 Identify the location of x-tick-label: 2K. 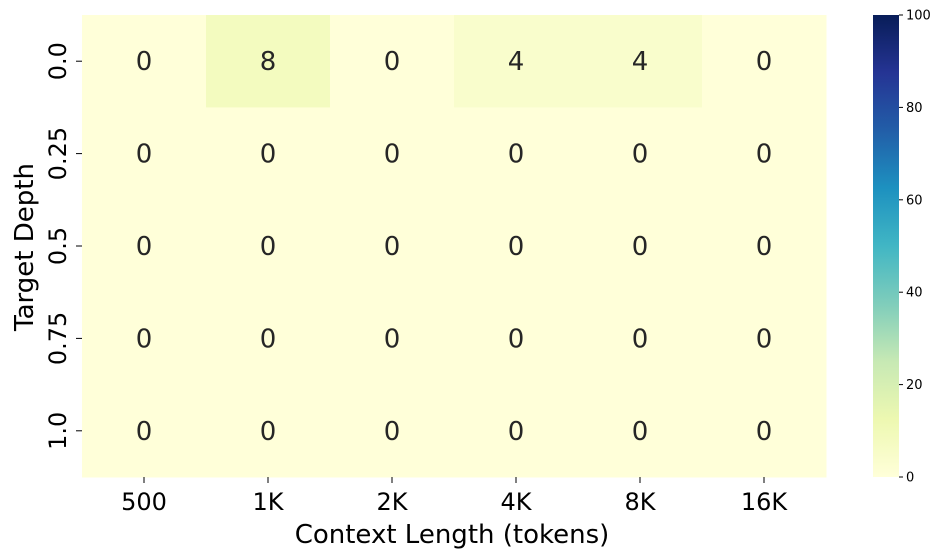
(392, 502).